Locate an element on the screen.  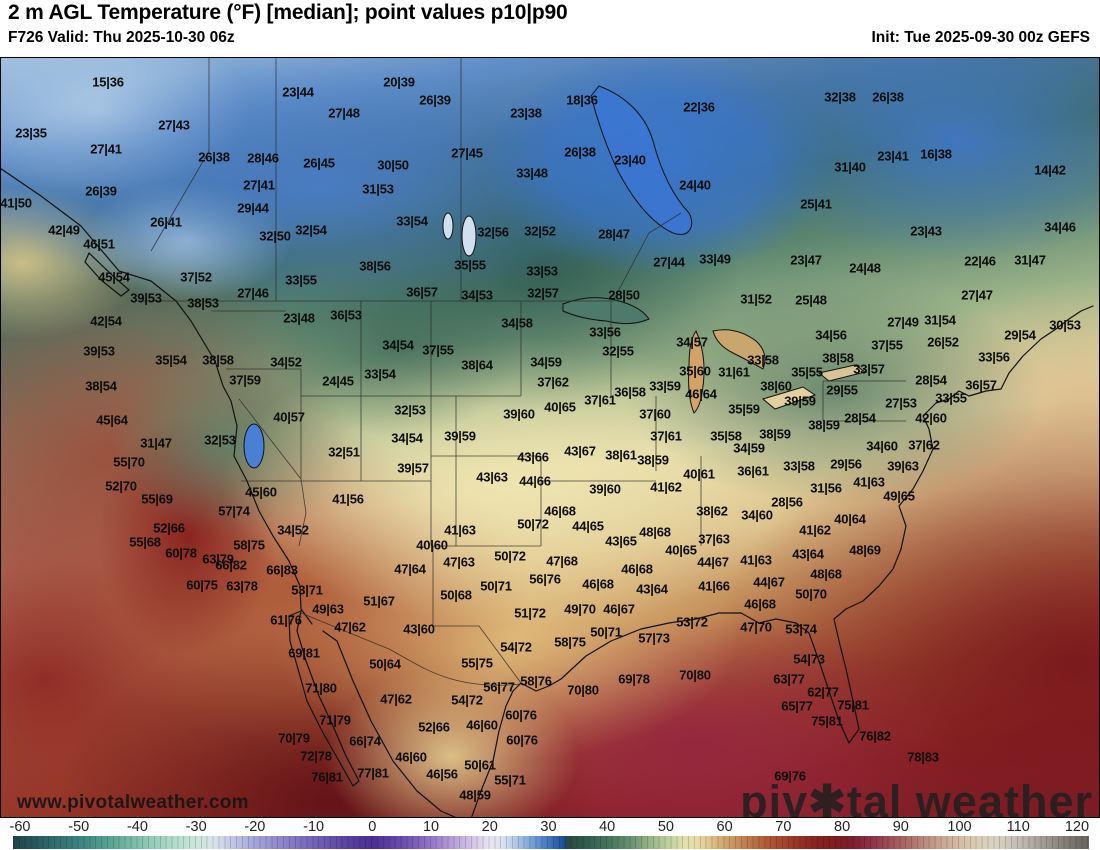
point-value: 37|55 is located at coordinates (438, 350).